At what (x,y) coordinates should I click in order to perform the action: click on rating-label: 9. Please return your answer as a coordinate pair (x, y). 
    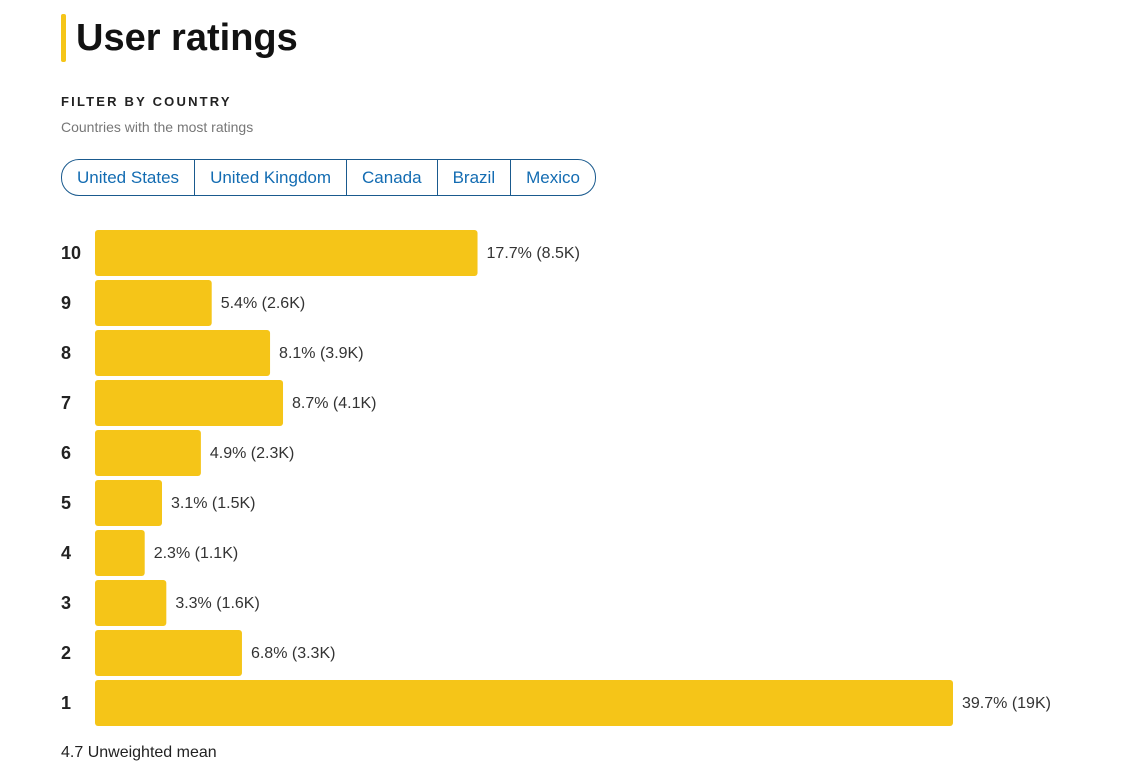
    Looking at the image, I should click on (66, 303).